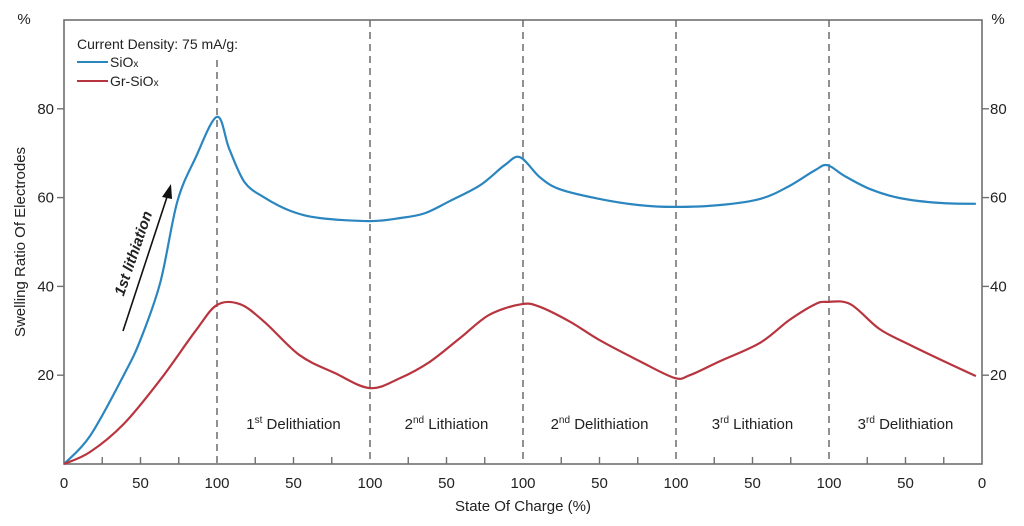 This screenshot has width=1024, height=526. What do you see at coordinates (45, 198) in the screenshot?
I see `y-tick-label-left: 60` at bounding box center [45, 198].